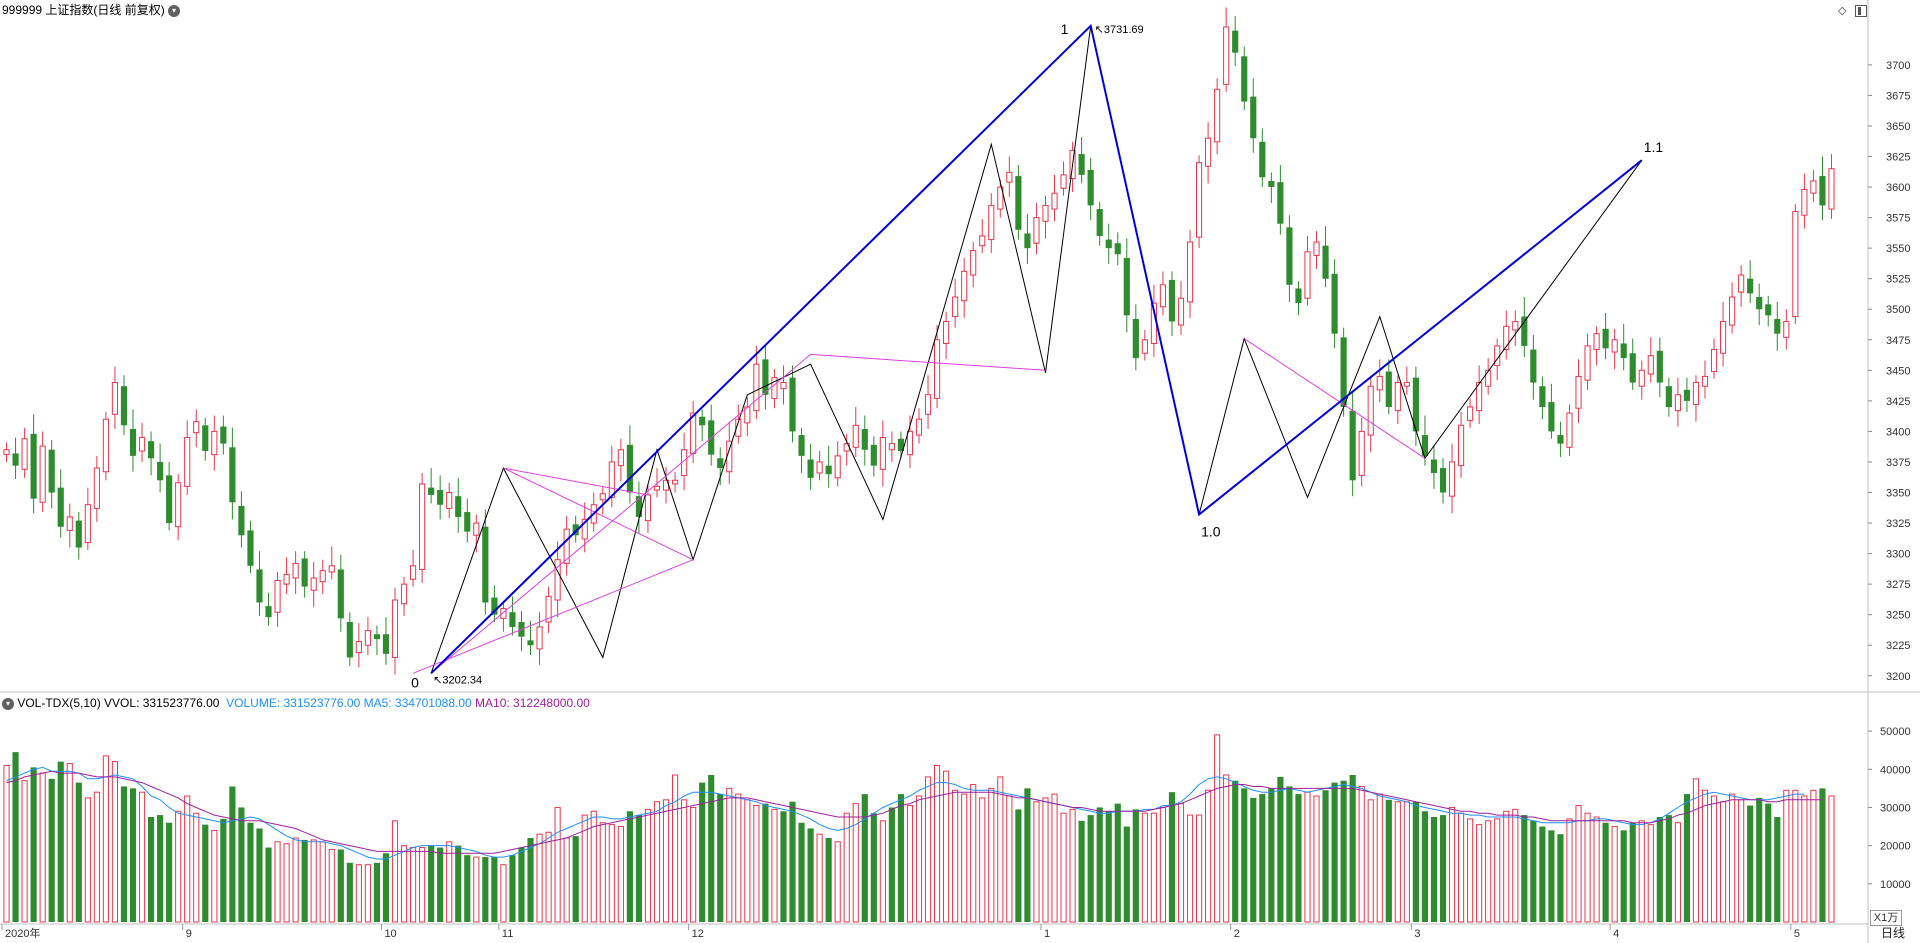  What do you see at coordinates (390, 934) in the screenshot?
I see `time-tick-label: 10` at bounding box center [390, 934].